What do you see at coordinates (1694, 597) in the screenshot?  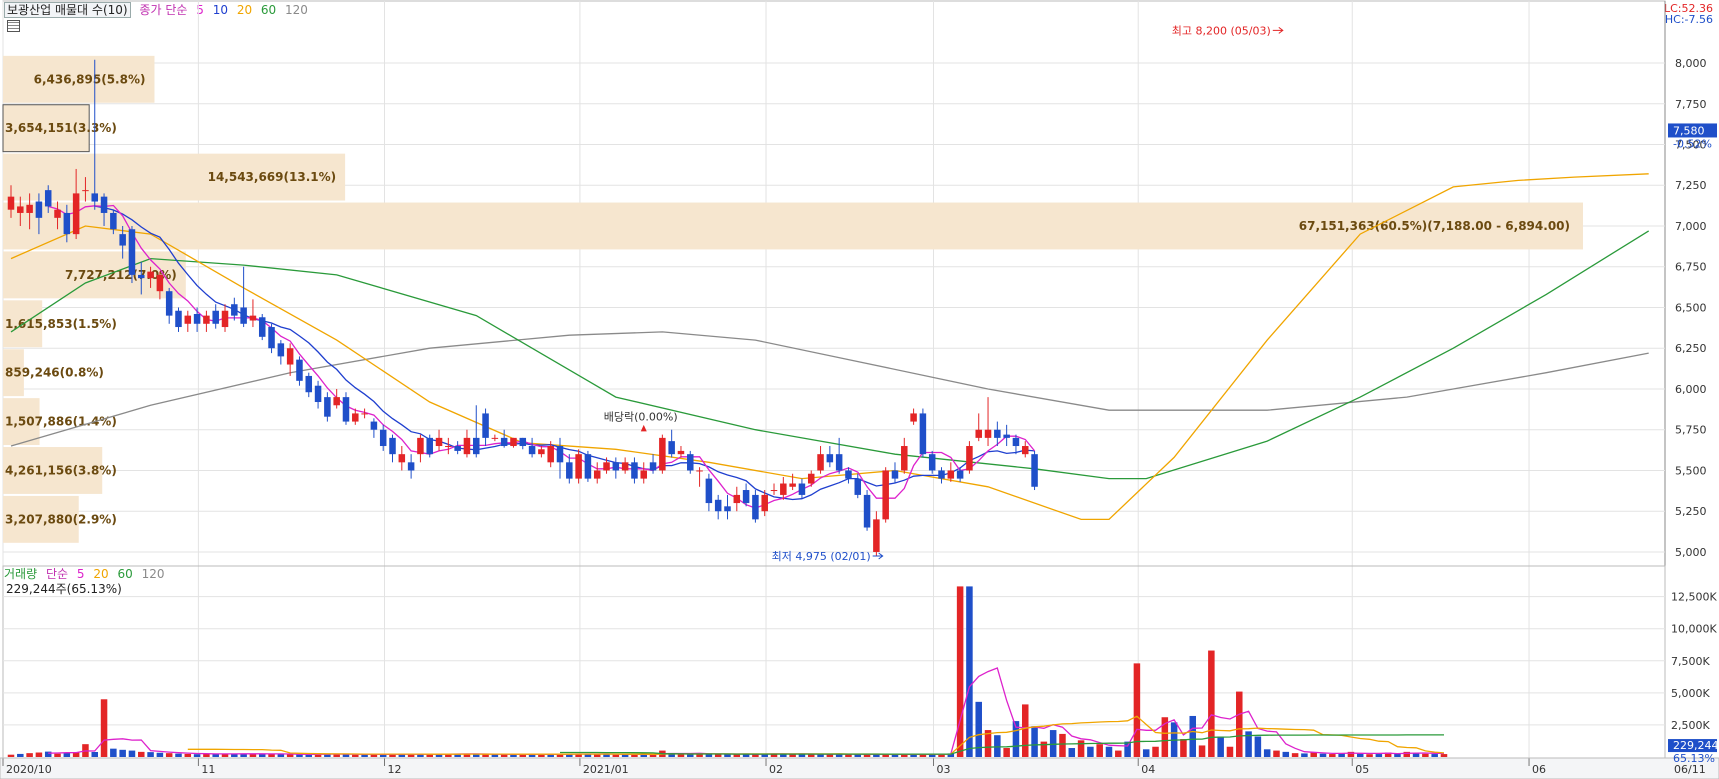 I see `volume-tick-label: 12,500K` at bounding box center [1694, 597].